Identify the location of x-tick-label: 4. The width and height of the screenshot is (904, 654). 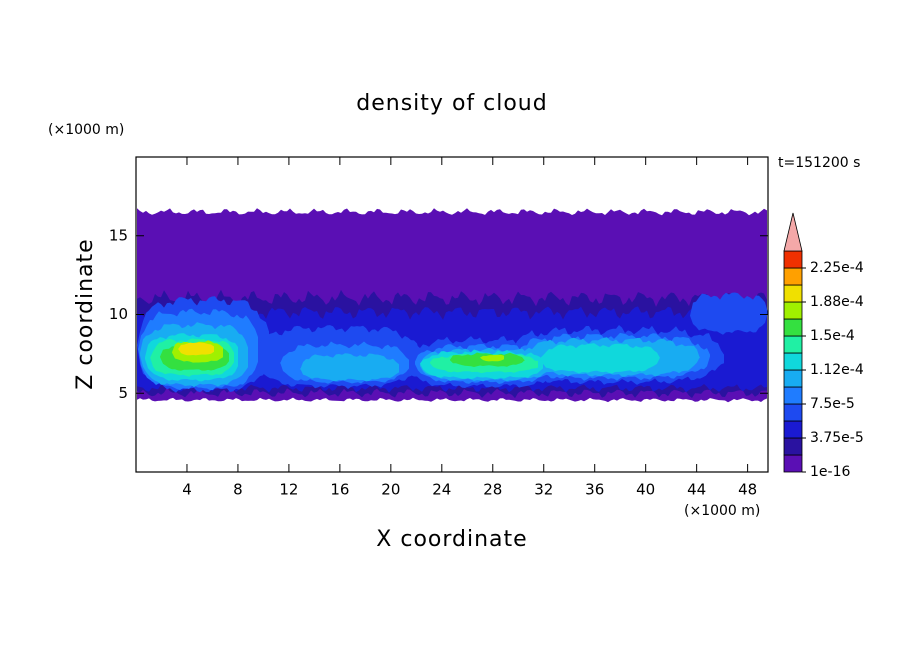
(187, 490).